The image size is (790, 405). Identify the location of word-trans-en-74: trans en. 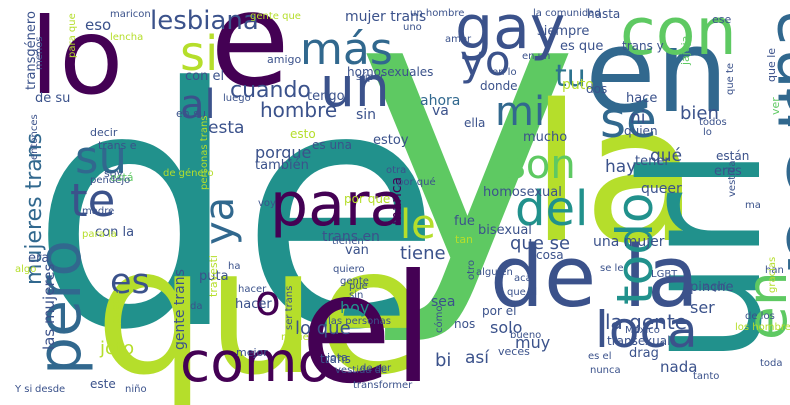
(351, 237).